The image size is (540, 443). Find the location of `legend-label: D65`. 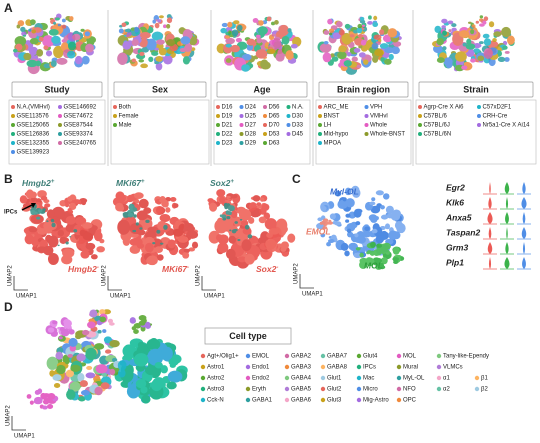

legend-label: D65 is located at coordinates (275, 117).